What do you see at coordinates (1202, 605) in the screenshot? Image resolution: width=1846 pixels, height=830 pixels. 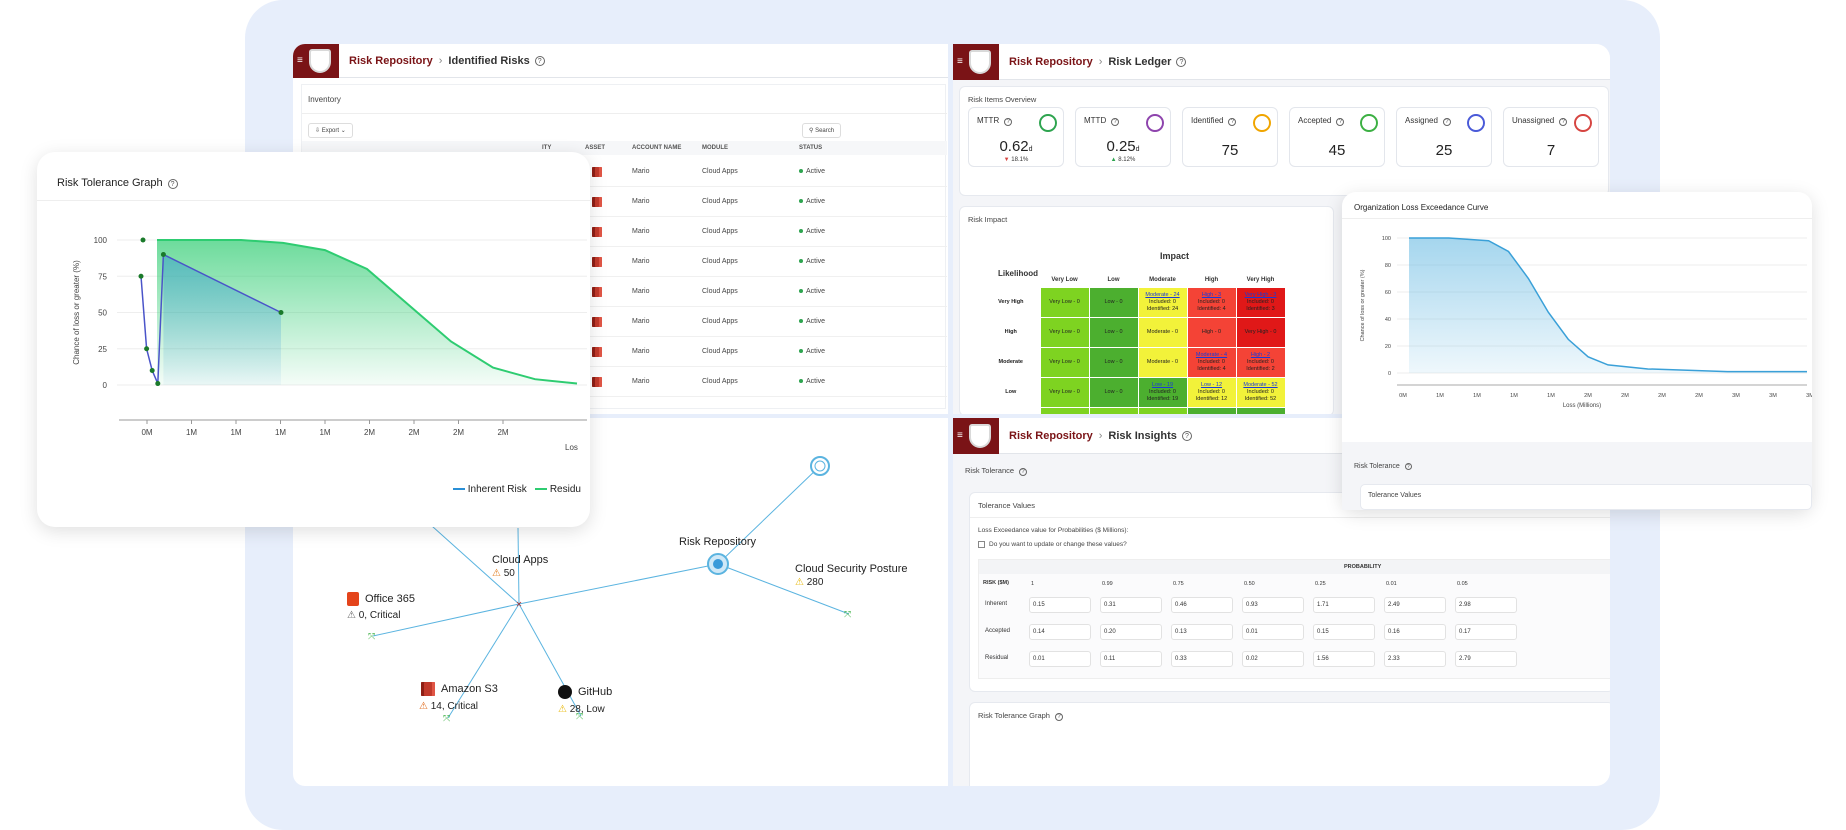 I see `tolerance-input: 0.46` at bounding box center [1202, 605].